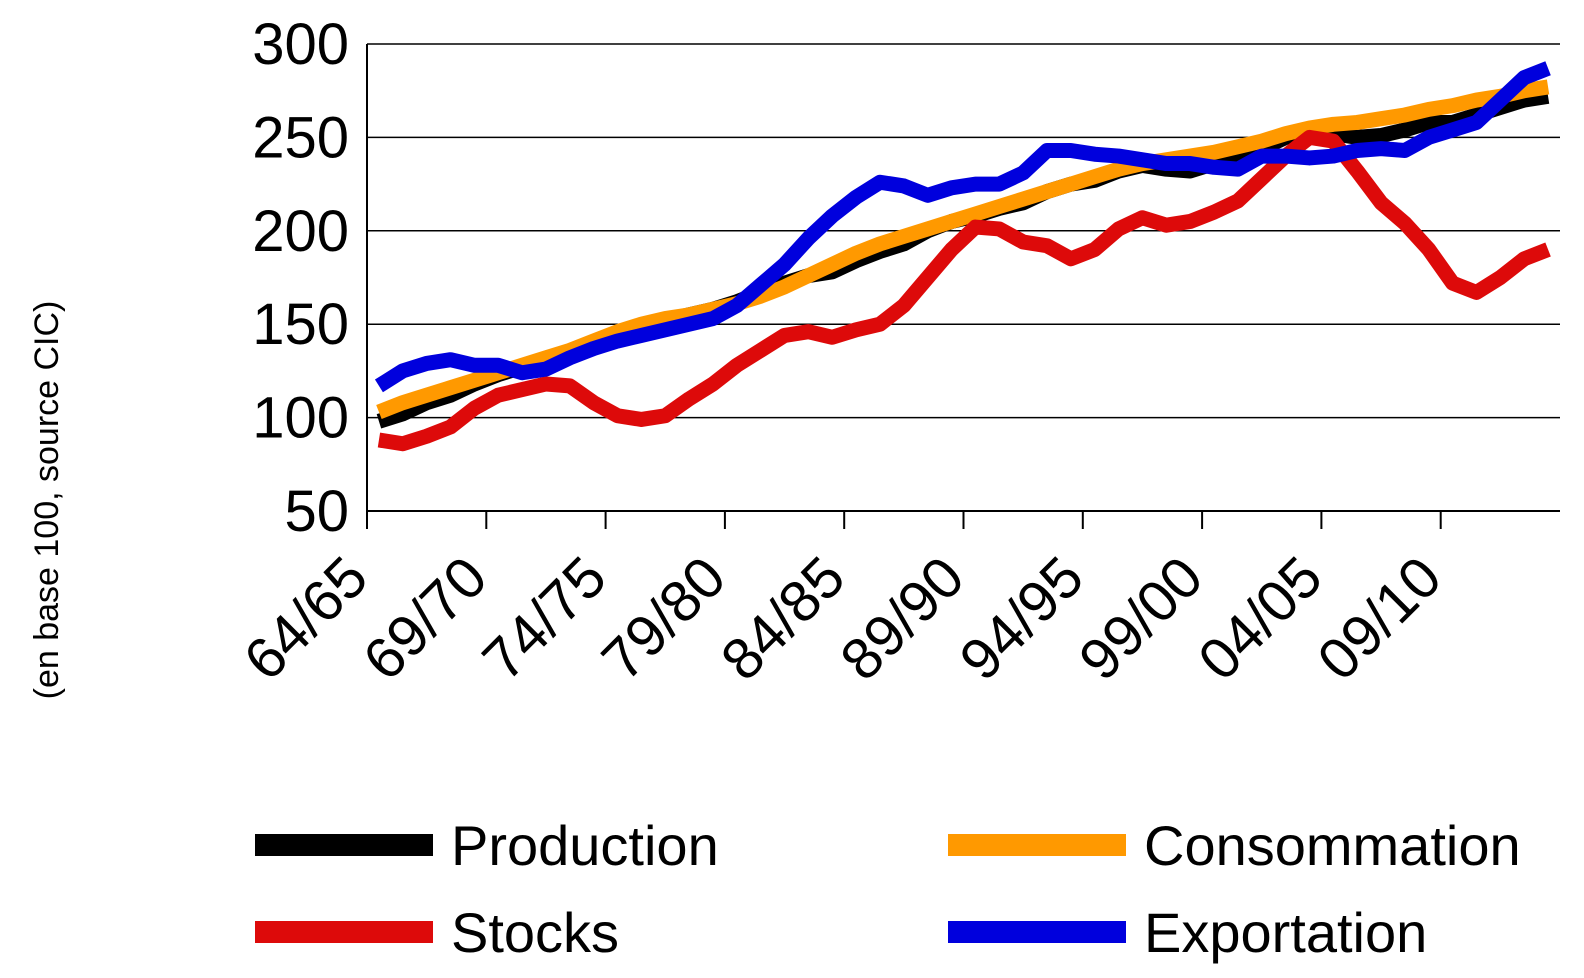 Image resolution: width=1584 pixels, height=978 pixels. Describe the element at coordinates (783, 618) in the screenshot. I see `x-tick-label: 84/85` at that location.